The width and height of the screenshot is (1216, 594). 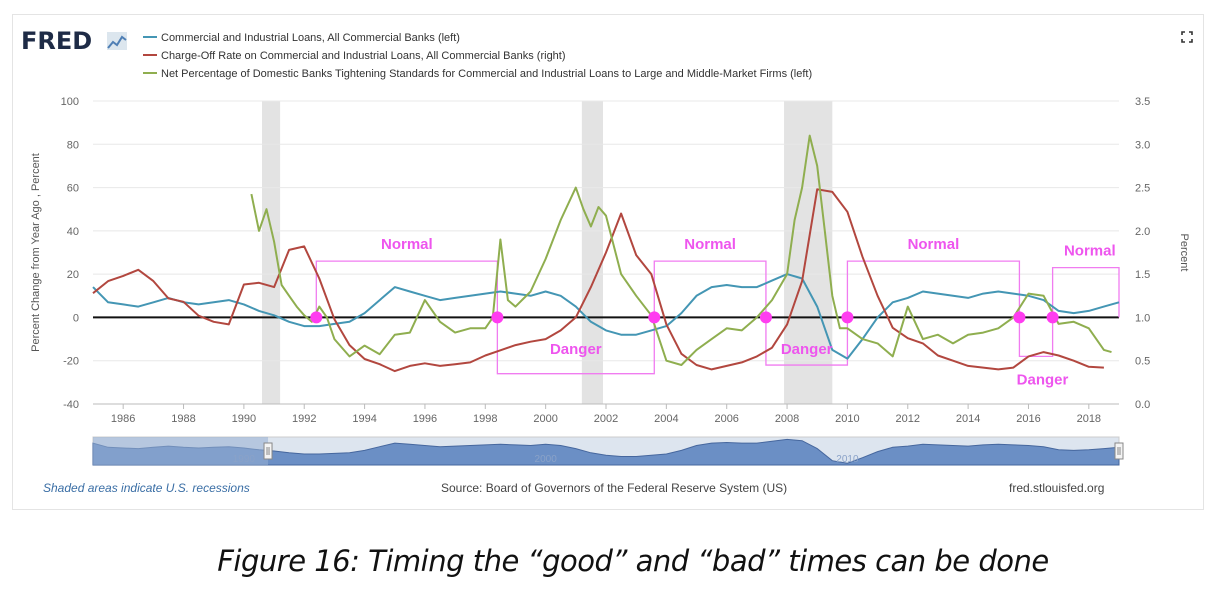 I want to click on x-tick-9: 2004, so click(x=666, y=419).